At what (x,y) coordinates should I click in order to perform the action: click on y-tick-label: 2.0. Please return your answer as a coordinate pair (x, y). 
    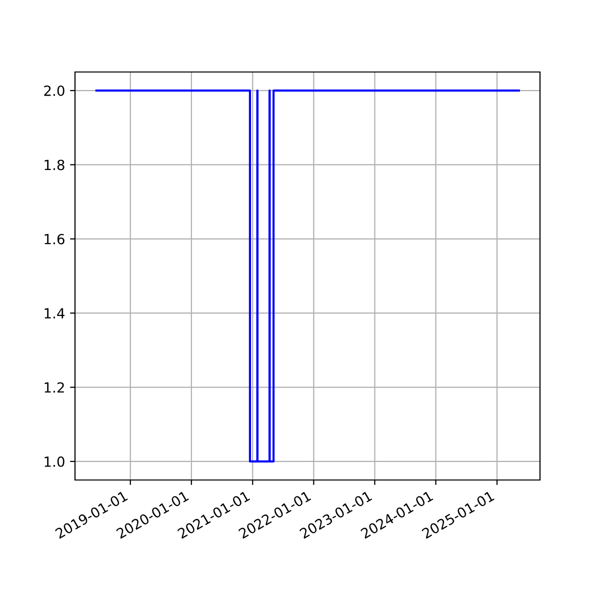
    Looking at the image, I should click on (54, 91).